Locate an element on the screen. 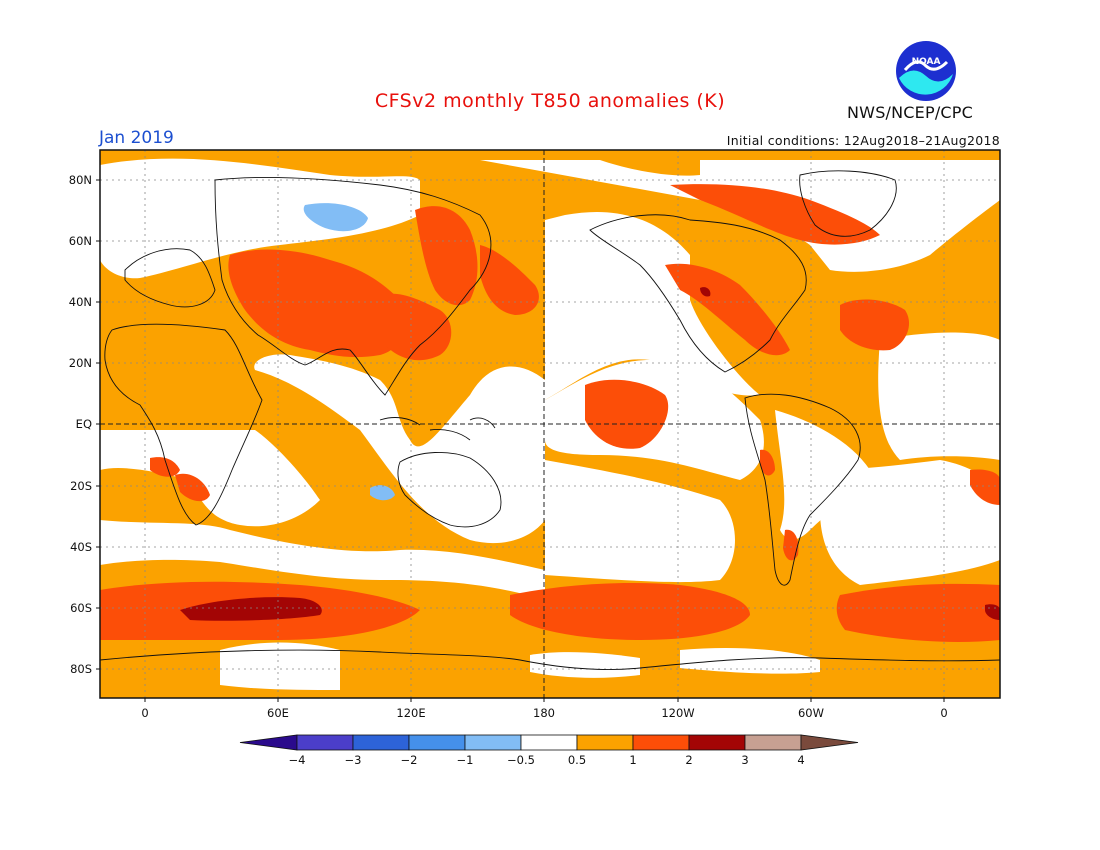 This screenshot has width=1100, height=850. colorbar-label: 3 is located at coordinates (745, 760).